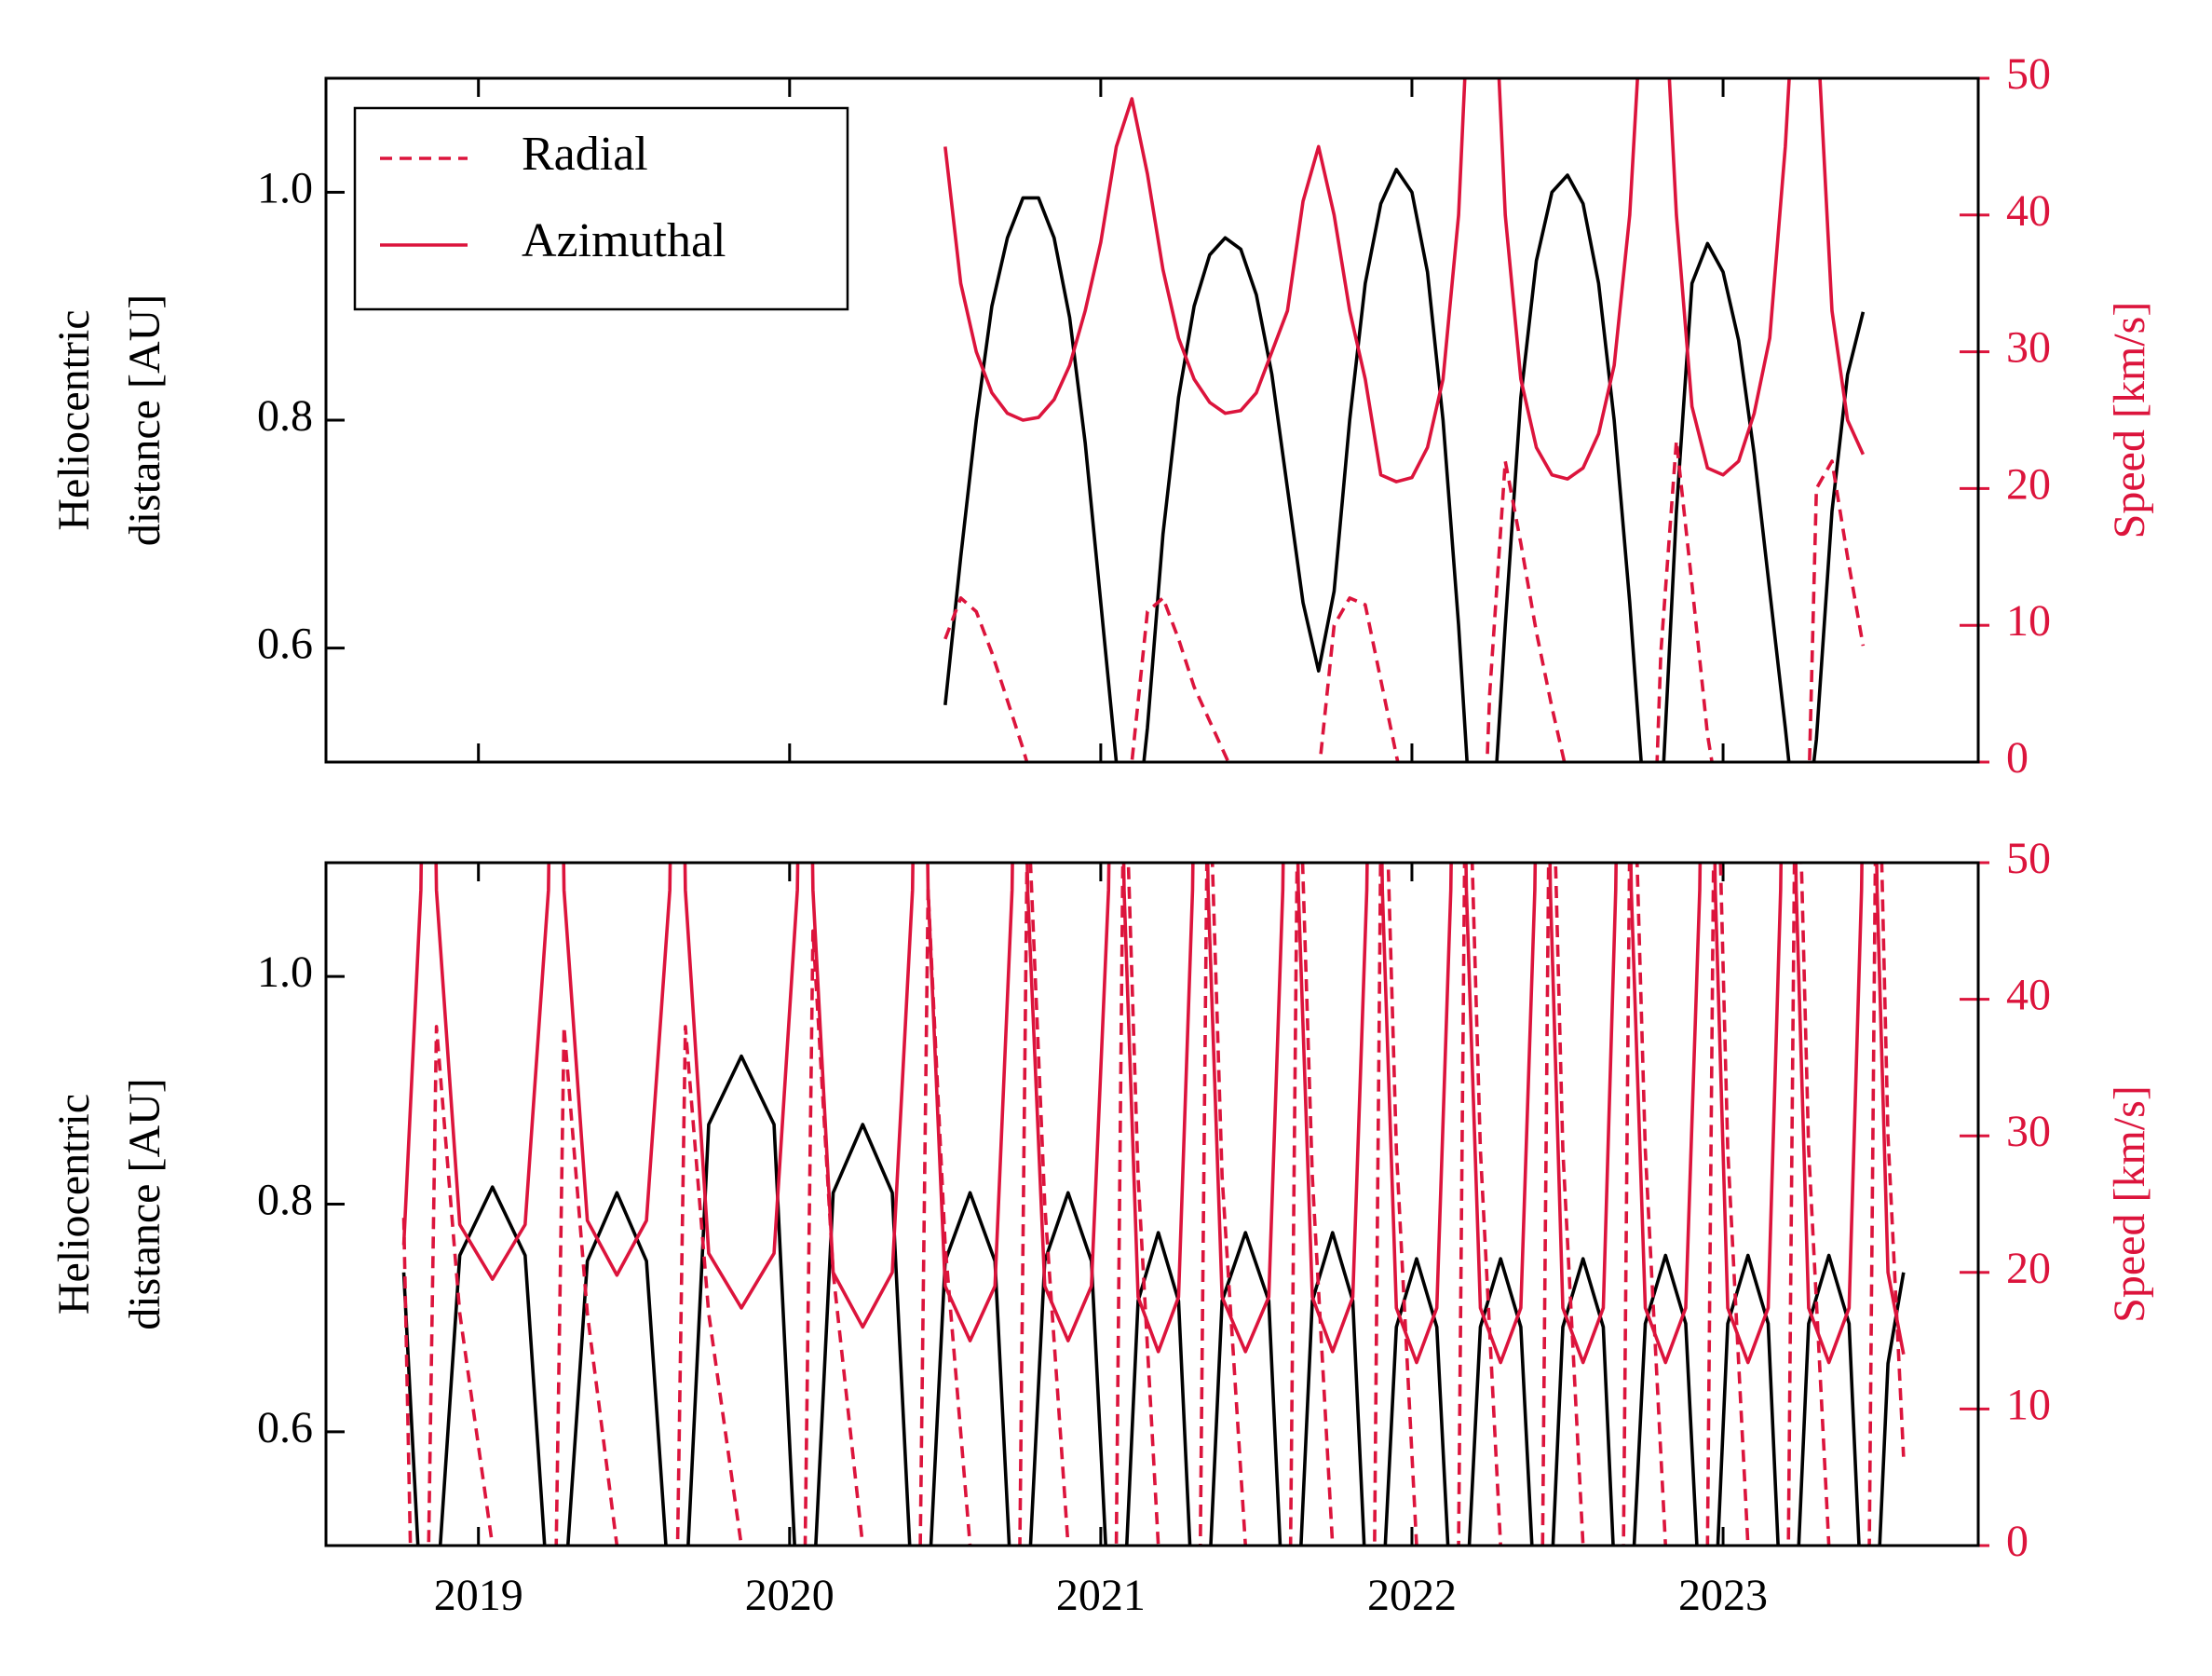 The width and height of the screenshot is (2212, 1676). What do you see at coordinates (1412, 1596) in the screenshot?
I see `x-tick-label: 2022` at bounding box center [1412, 1596].